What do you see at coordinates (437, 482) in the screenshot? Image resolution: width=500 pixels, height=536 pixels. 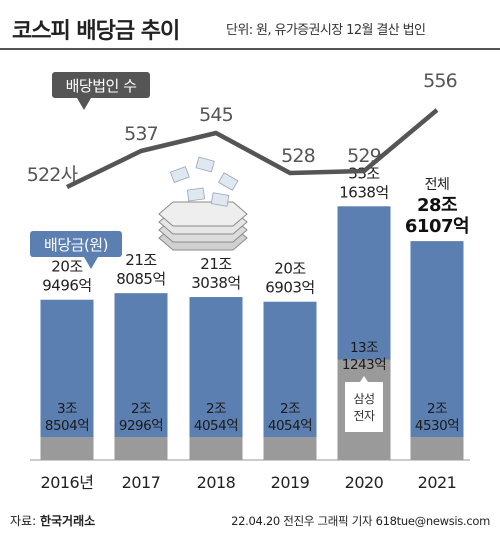 I see `x-tick-label: 2021` at bounding box center [437, 482].